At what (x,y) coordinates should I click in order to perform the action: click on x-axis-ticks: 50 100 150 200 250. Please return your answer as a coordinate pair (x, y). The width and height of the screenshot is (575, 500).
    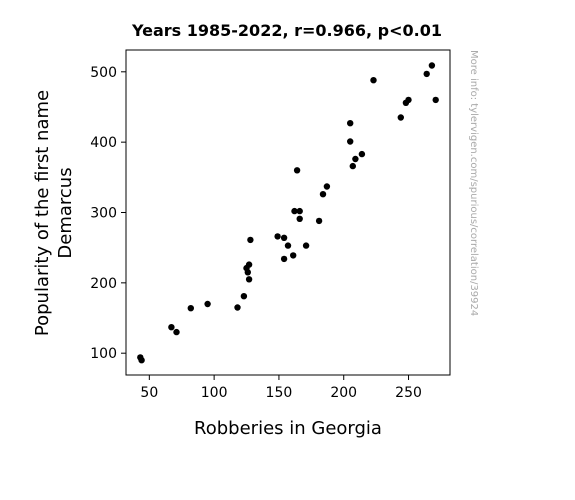
    Looking at the image, I should click on (281, 388).